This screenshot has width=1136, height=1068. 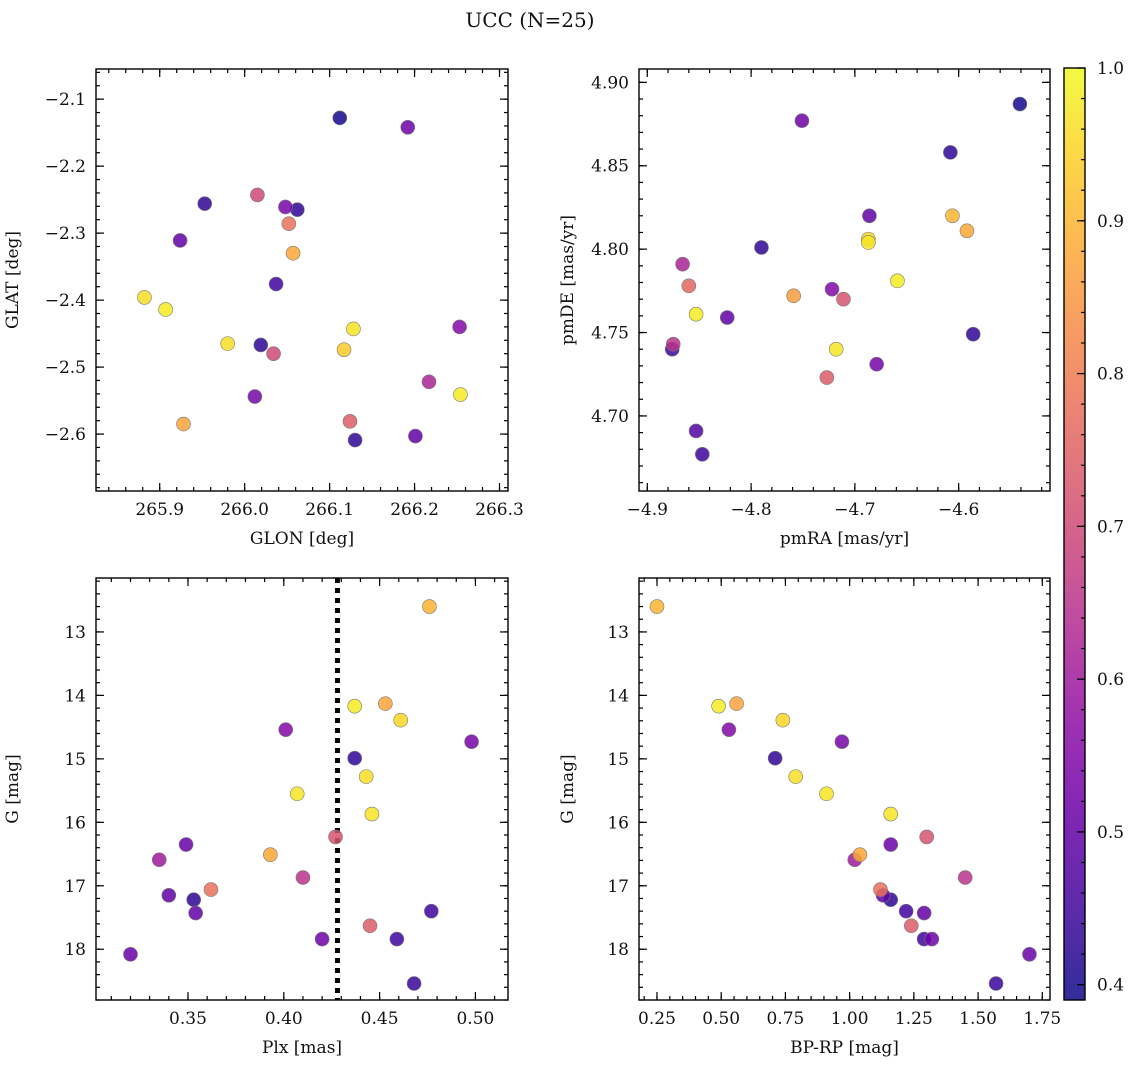 I want to click on y-tick-label: −2.3, so click(x=65, y=234).